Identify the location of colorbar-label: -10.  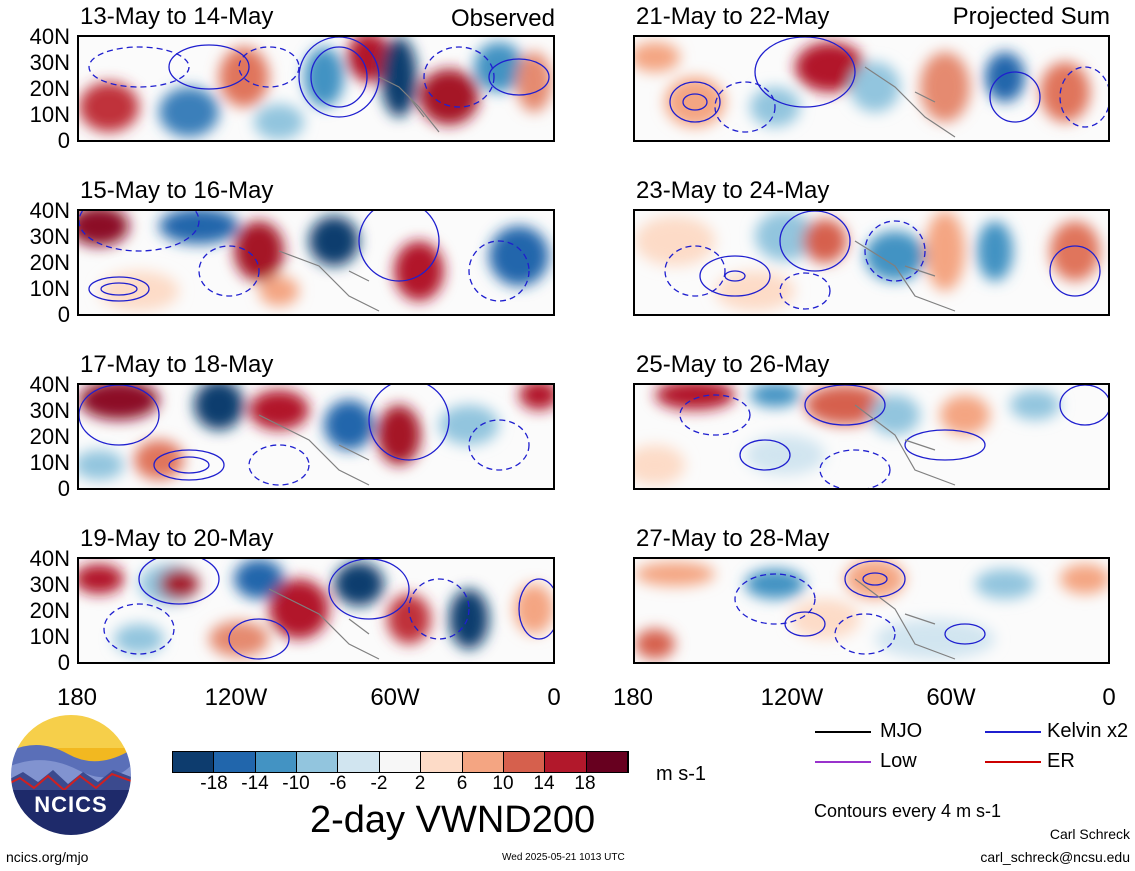
(296, 783).